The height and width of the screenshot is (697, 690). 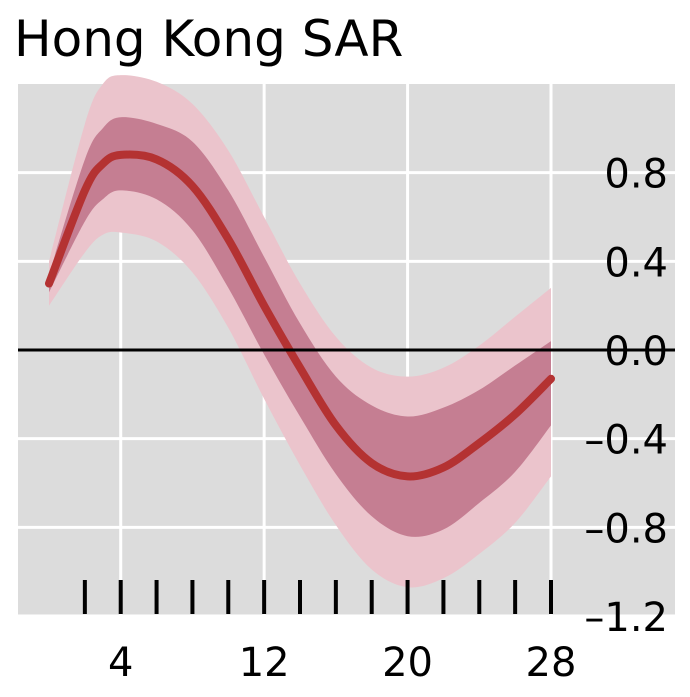 I want to click on y-tick-label: –1.2, so click(x=626, y=618).